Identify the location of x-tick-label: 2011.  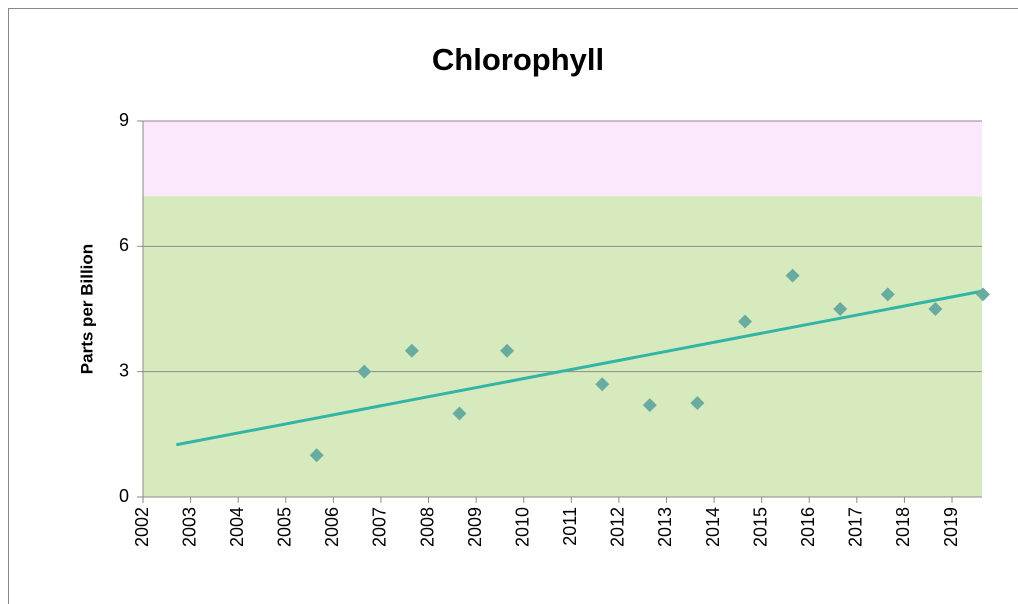
(570, 526).